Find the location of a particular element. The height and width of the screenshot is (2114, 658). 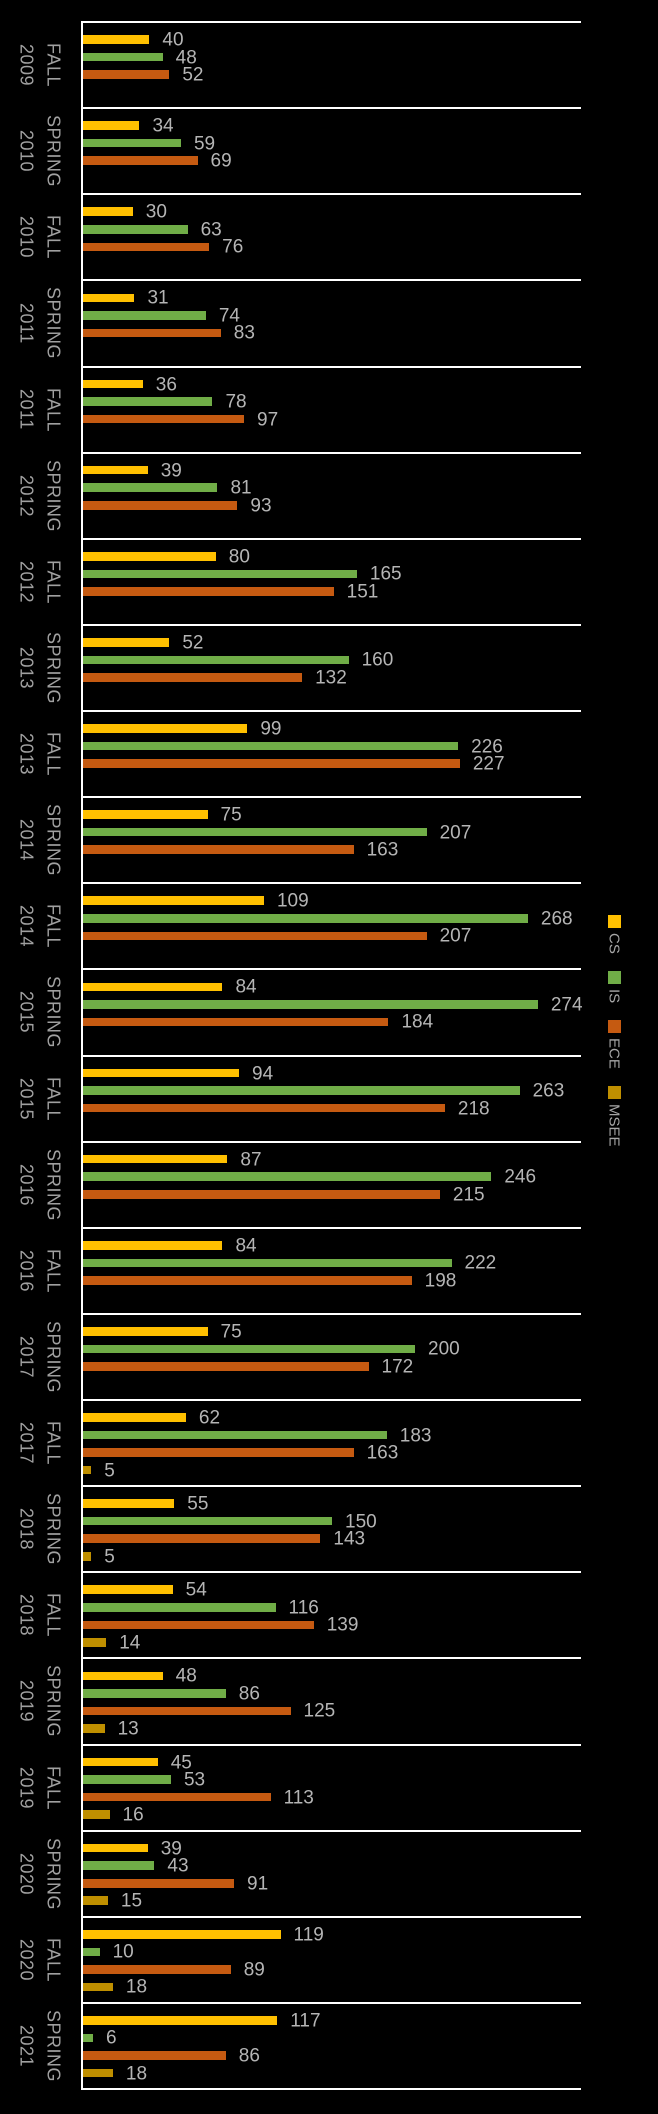

data-label: 39 is located at coordinates (171, 1849).